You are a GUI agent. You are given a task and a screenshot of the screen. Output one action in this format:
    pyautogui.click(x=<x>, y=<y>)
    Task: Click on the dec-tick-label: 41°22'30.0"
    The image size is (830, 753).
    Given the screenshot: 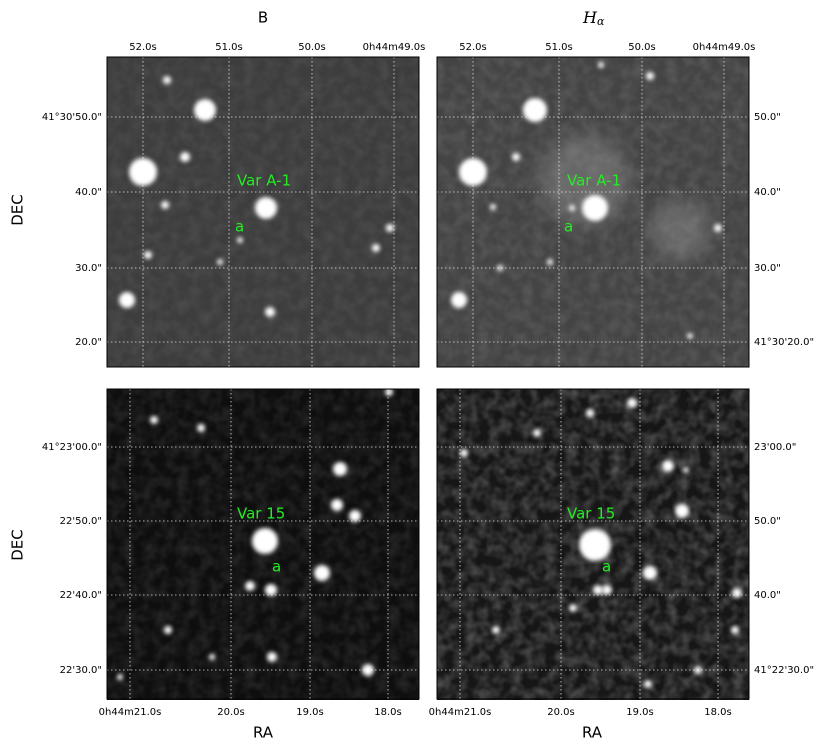 What is the action you would take?
    pyautogui.click(x=784, y=670)
    